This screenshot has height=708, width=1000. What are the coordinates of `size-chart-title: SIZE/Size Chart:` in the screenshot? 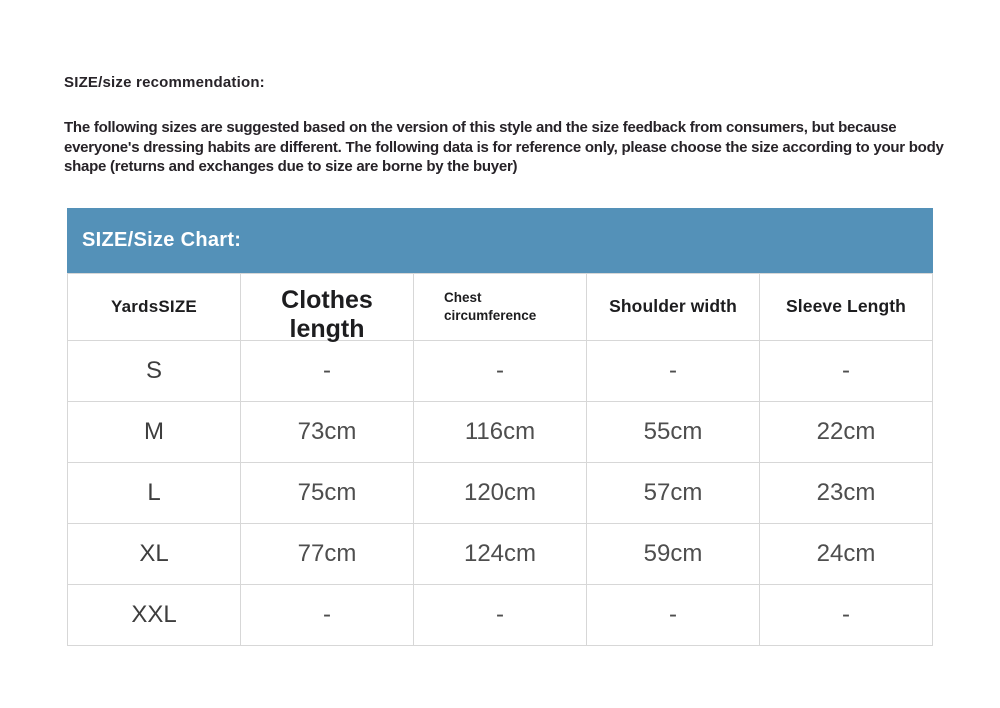 It's located at (162, 239).